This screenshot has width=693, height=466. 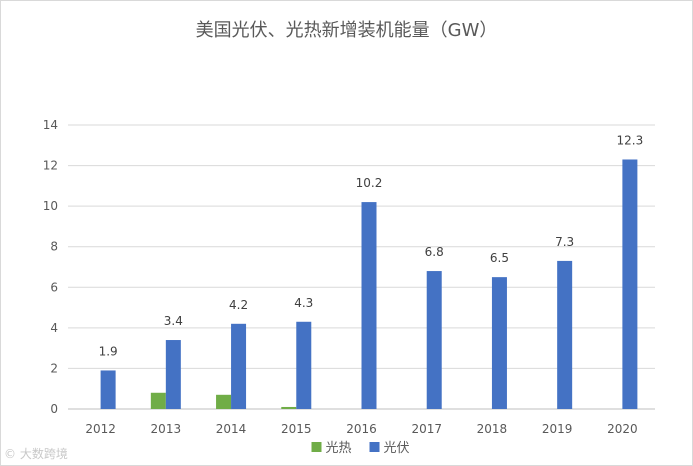 I want to click on legend: 光热 光伏, so click(x=360, y=448).